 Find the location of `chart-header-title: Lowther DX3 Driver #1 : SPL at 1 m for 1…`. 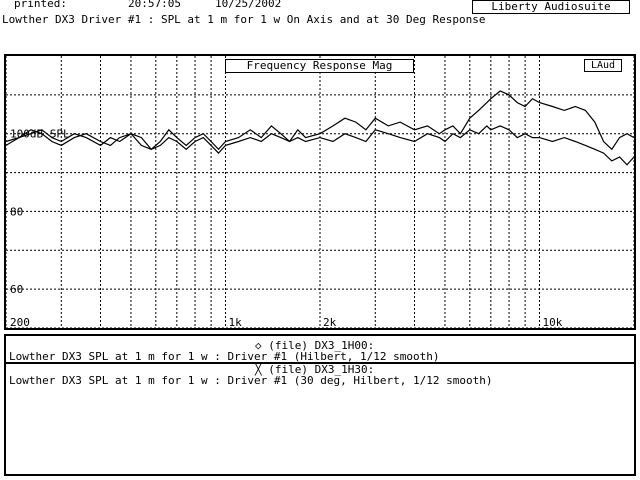

chart-header-title: Lowther DX3 Driver #1 : SPL at 1 m for 1… is located at coordinates (244, 19).